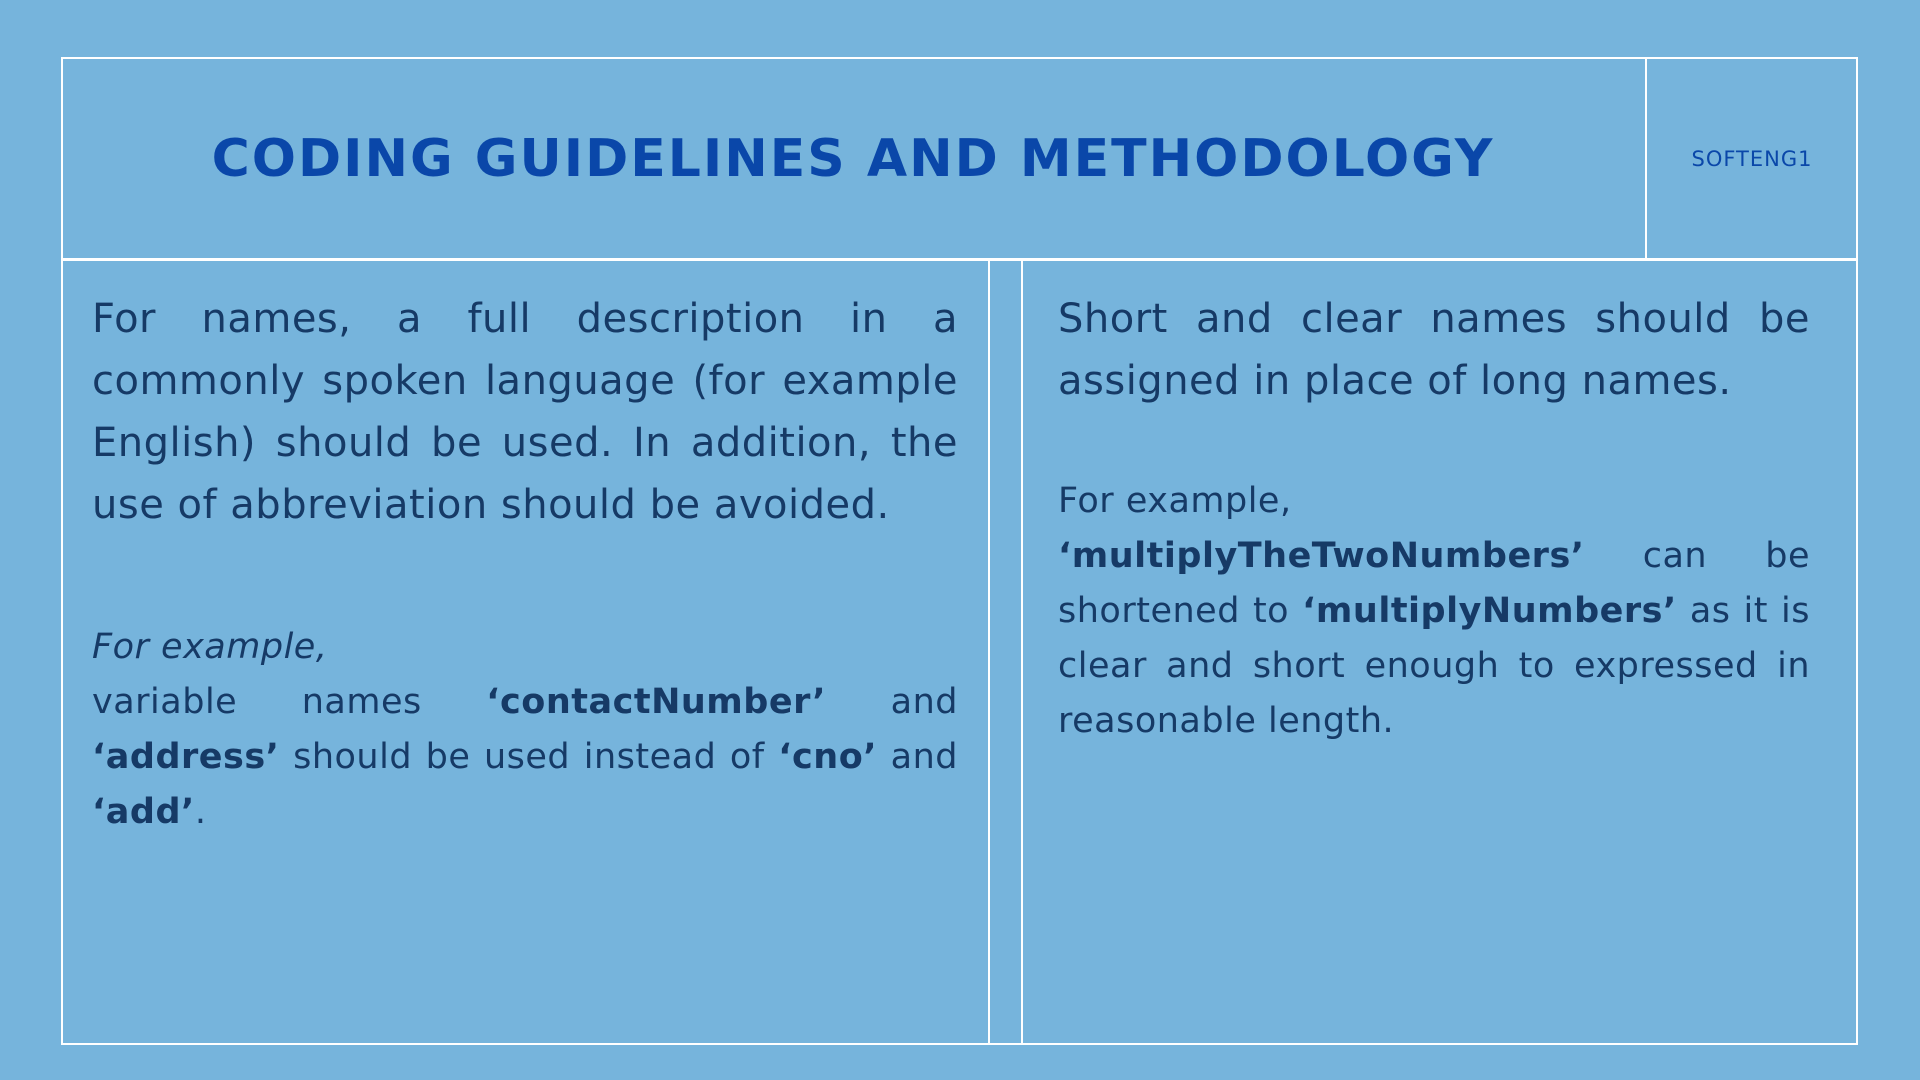 Image resolution: width=1920 pixels, height=1080 pixels. I want to click on example-text: can be shortened to, so click(1434, 583).